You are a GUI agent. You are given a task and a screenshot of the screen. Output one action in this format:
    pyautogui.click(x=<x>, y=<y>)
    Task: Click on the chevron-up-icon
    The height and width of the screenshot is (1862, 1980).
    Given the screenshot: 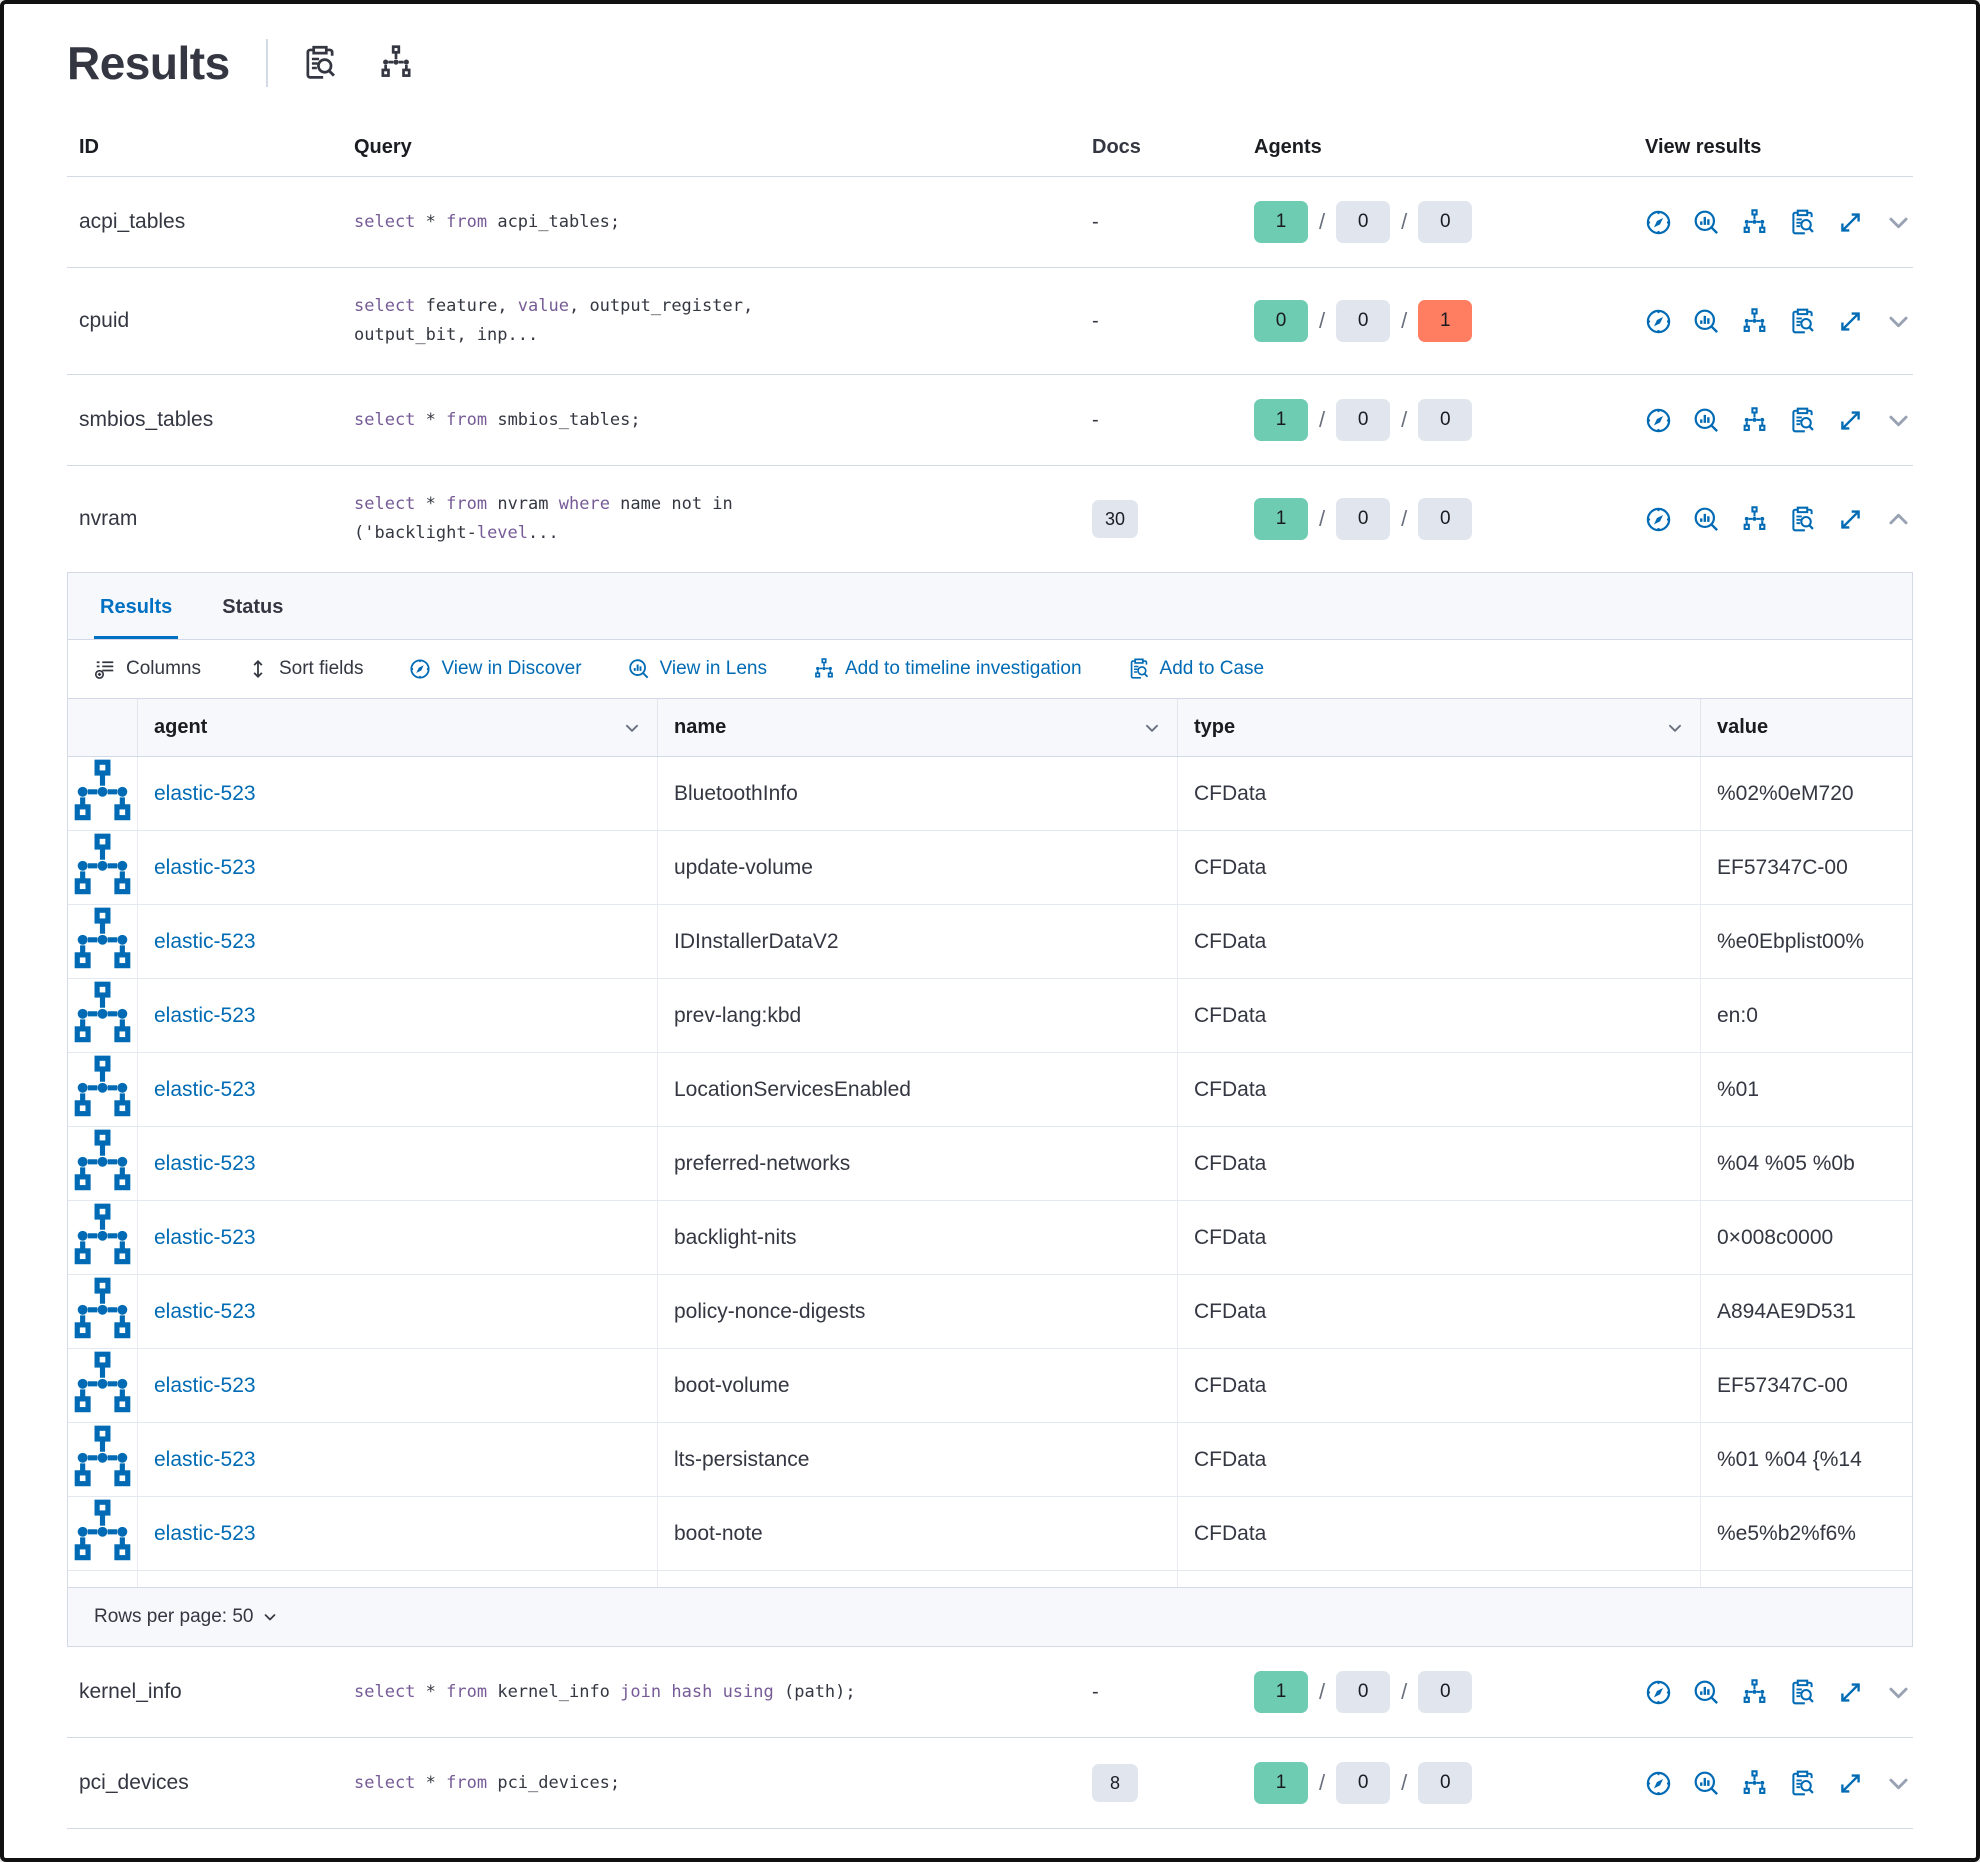 What is the action you would take?
    pyautogui.click(x=1898, y=519)
    